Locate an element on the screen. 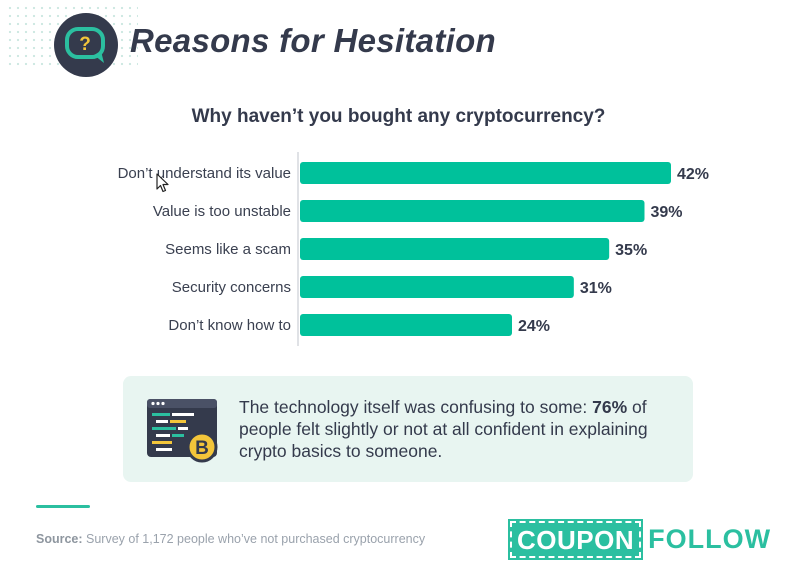  crypto-code-window-icon: B is located at coordinates (183, 433).